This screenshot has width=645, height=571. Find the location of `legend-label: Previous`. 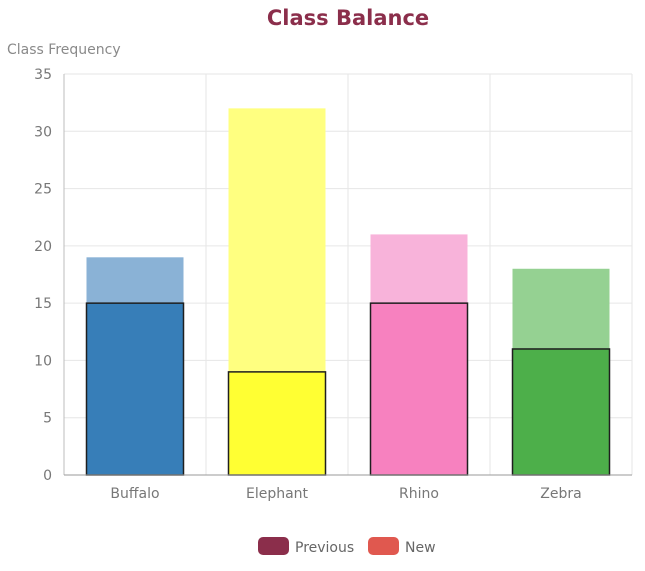

legend-label: Previous is located at coordinates (324, 548).